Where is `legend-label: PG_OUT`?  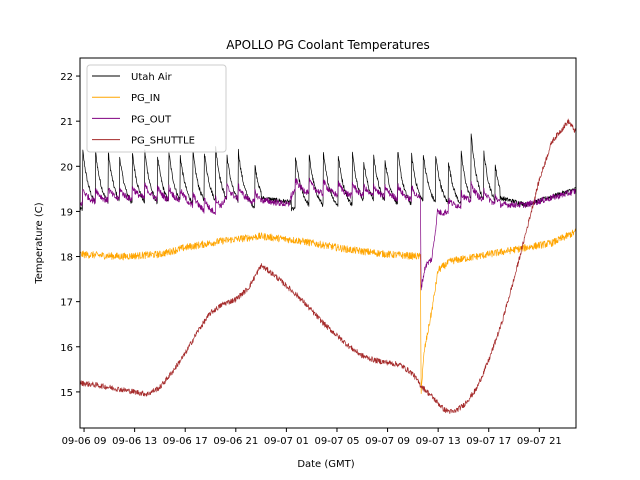 legend-label: PG_OUT is located at coordinates (151, 119).